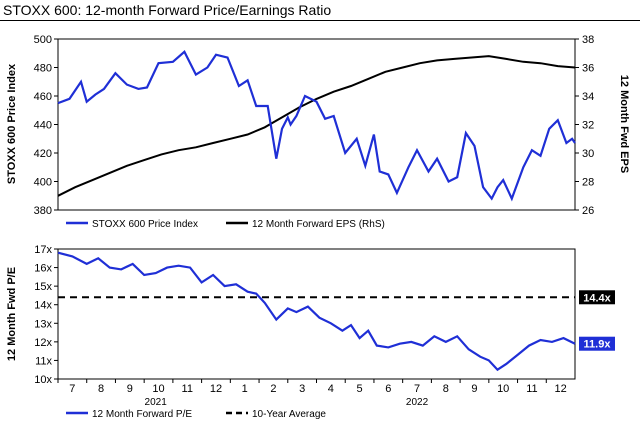  I want to click on year-label: 2021, so click(156, 402).